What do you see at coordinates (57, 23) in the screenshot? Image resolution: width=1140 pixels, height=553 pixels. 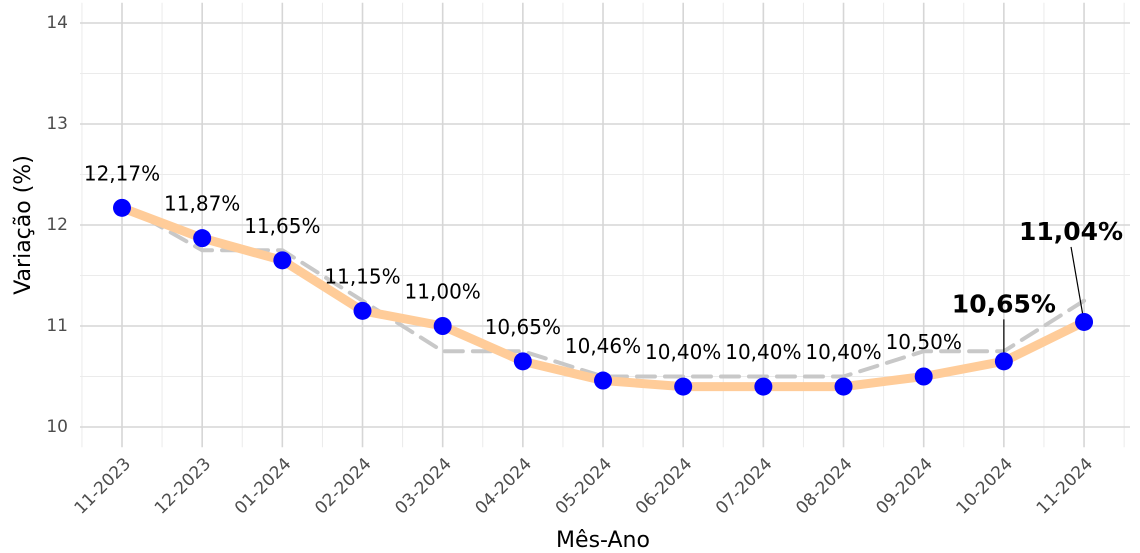 I see `y-tick-label: 14` at bounding box center [57, 23].